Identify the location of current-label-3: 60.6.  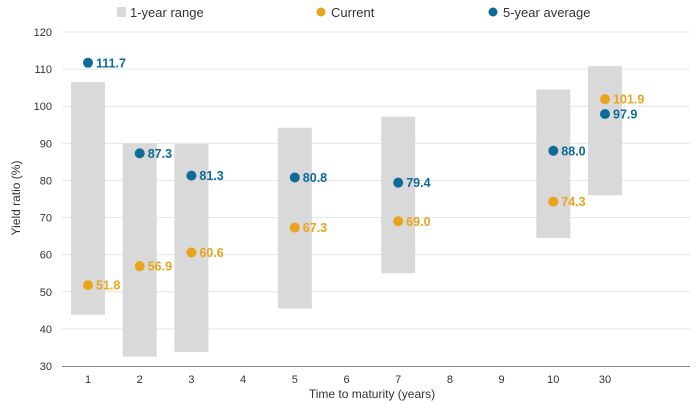
(211, 253).